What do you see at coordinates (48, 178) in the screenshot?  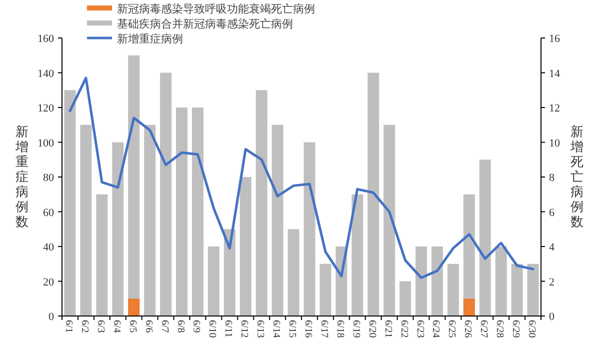 I see `y-tick-label: 80` at bounding box center [48, 178].